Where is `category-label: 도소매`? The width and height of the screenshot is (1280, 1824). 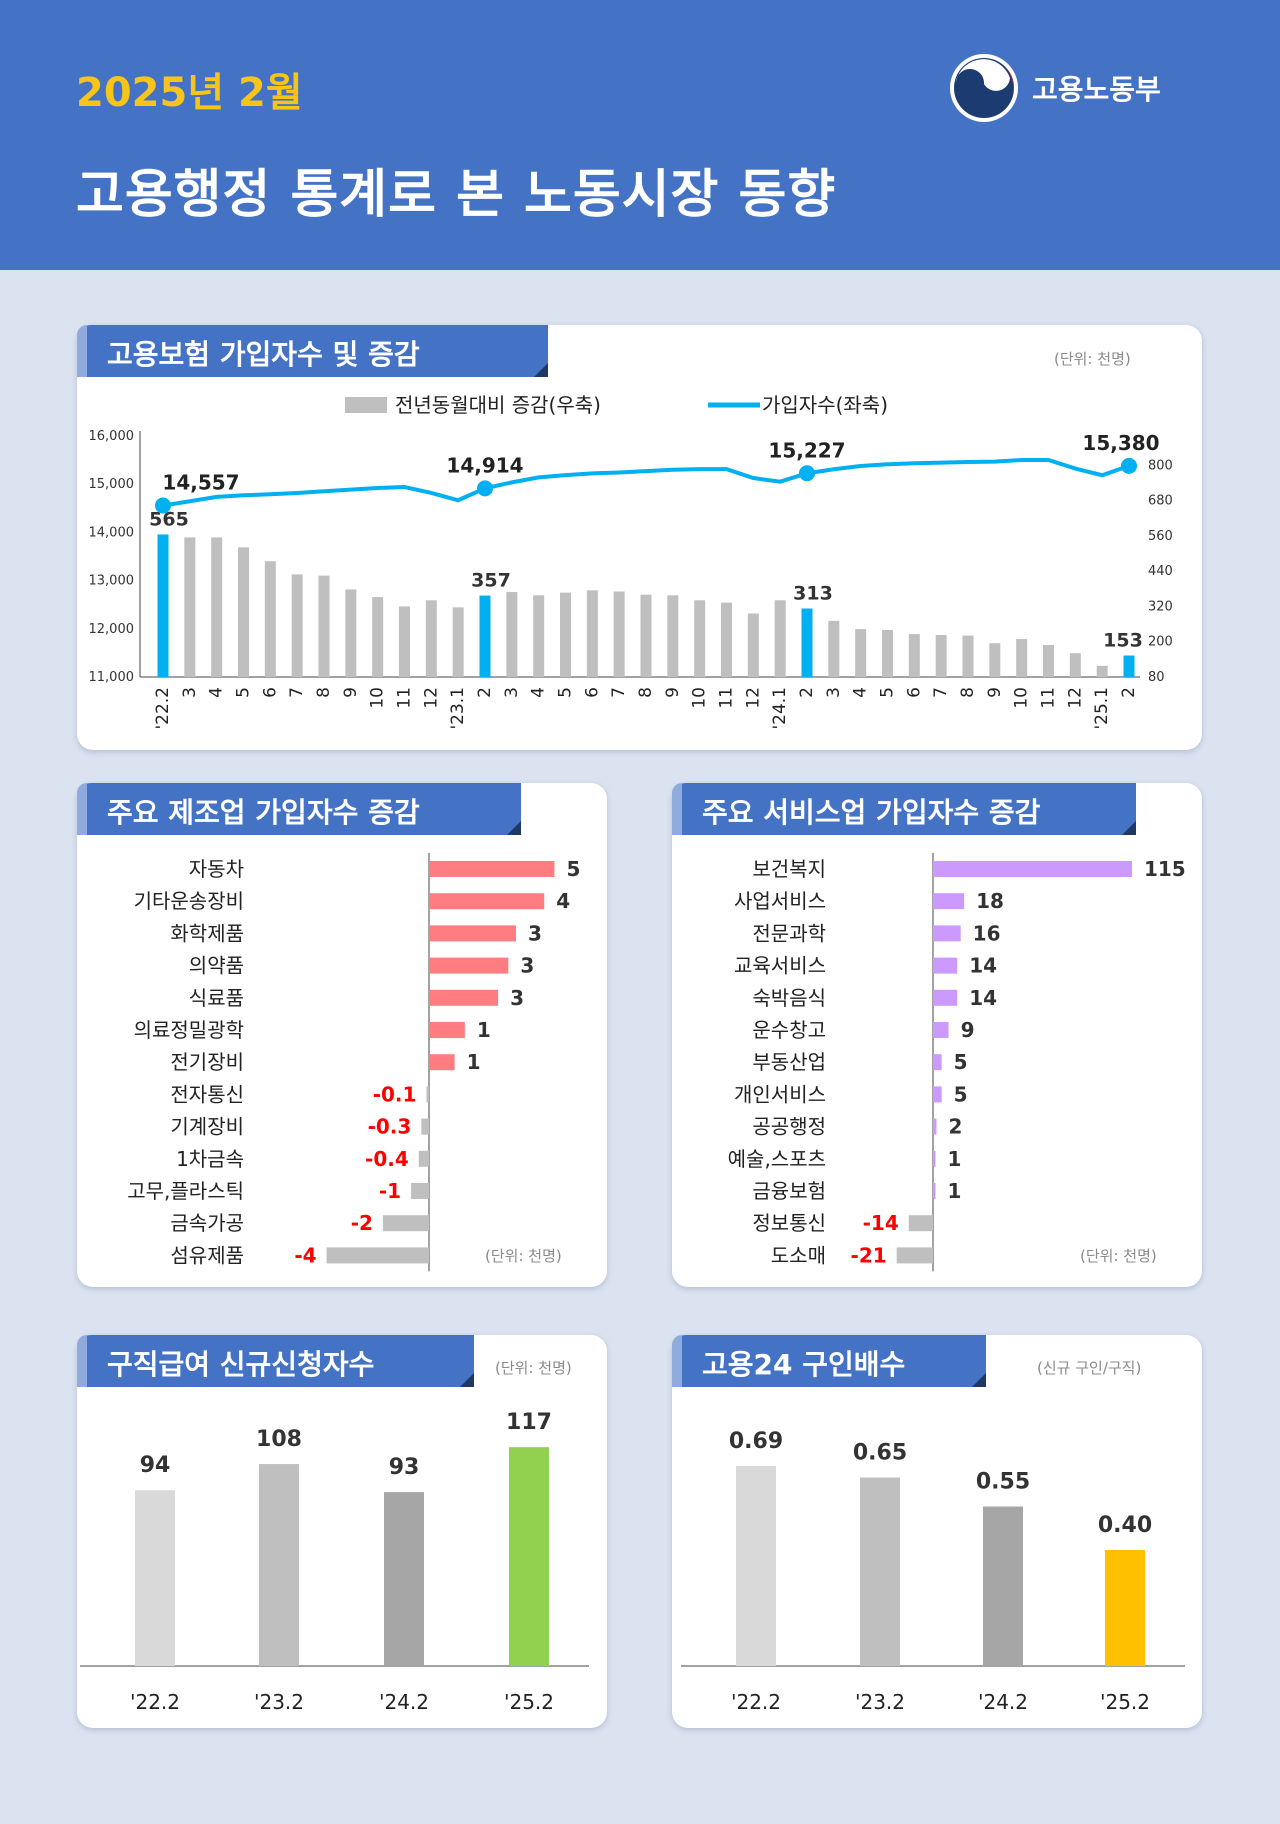
category-label: 도소매 is located at coordinates (798, 1255).